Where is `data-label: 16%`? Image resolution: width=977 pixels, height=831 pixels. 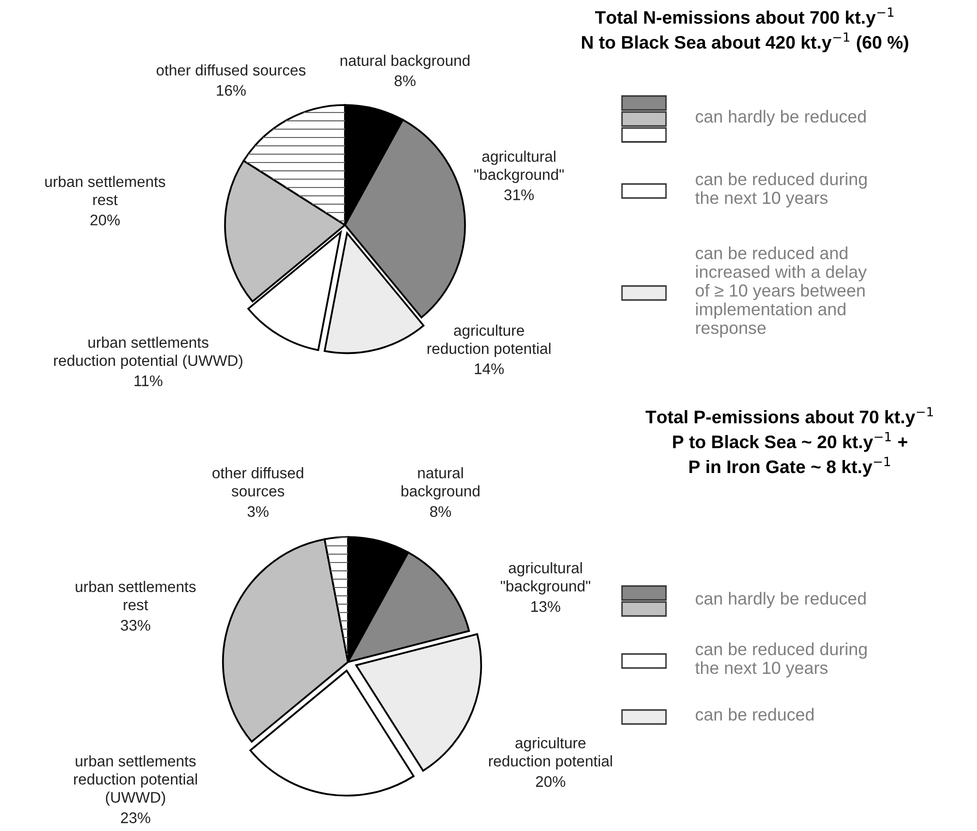 data-label: 16% is located at coordinates (231, 90).